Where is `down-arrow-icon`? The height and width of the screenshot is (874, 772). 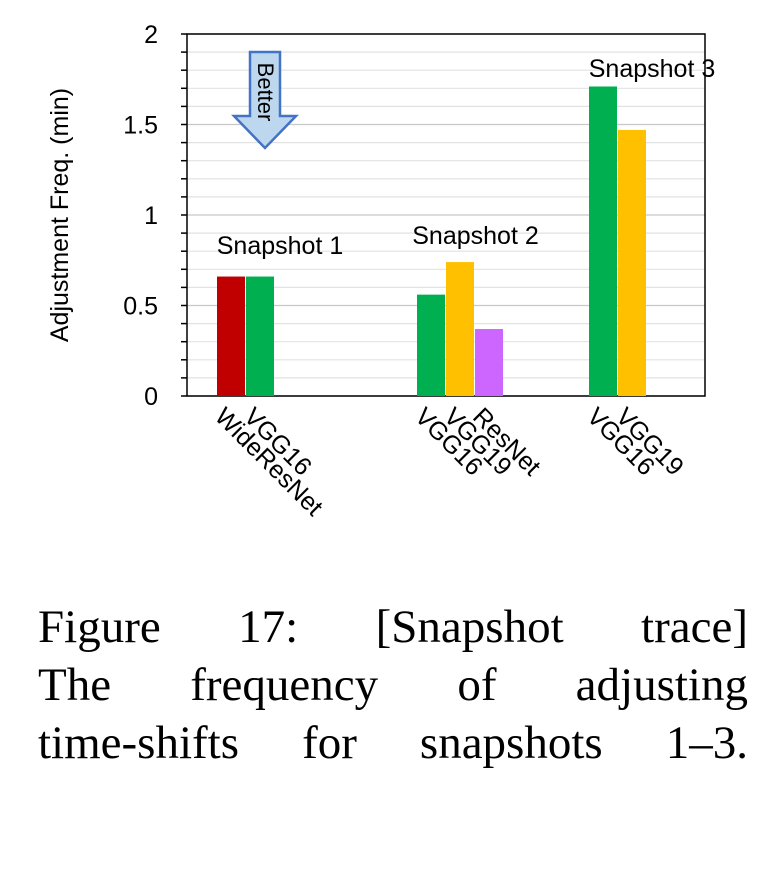
down-arrow-icon is located at coordinates (265, 100).